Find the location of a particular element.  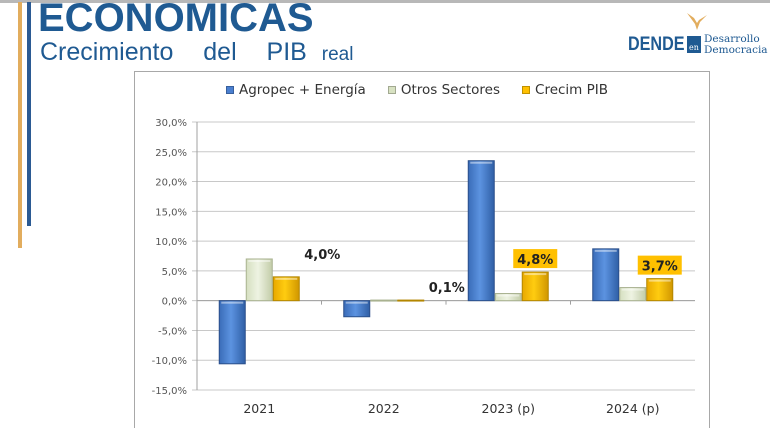

legend-label-otros: Otros Sectores is located at coordinates (450, 90).